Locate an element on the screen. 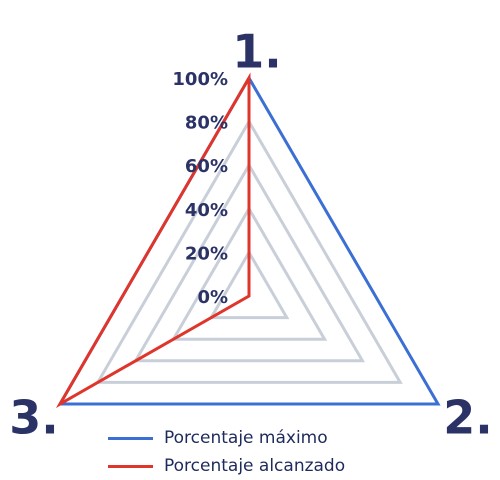 This screenshot has height=480, width=500. legend-item-max: Porcentaje máximo is located at coordinates (226, 438).